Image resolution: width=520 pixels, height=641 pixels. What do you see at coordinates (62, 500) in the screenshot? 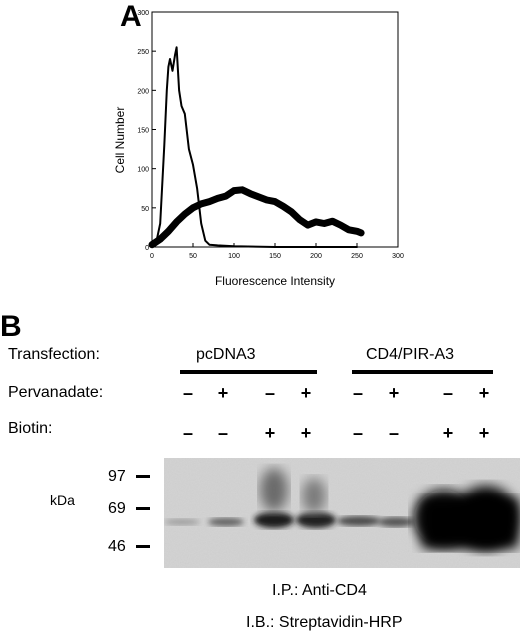
I see `kda-unit-label: kDa` at bounding box center [62, 500].